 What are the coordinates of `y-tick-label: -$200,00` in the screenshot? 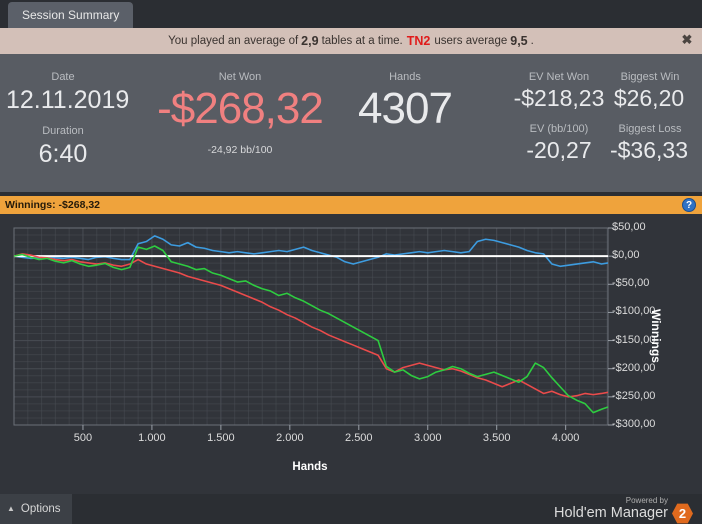 It's located at (634, 367).